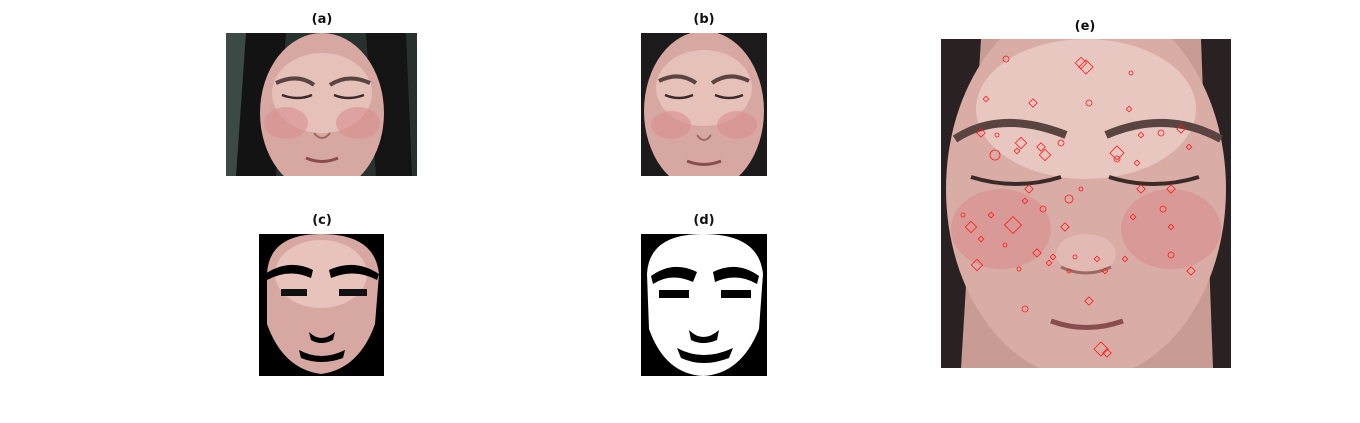 The image size is (1360, 423). I want to click on face-photo-cropped, so click(704, 104).